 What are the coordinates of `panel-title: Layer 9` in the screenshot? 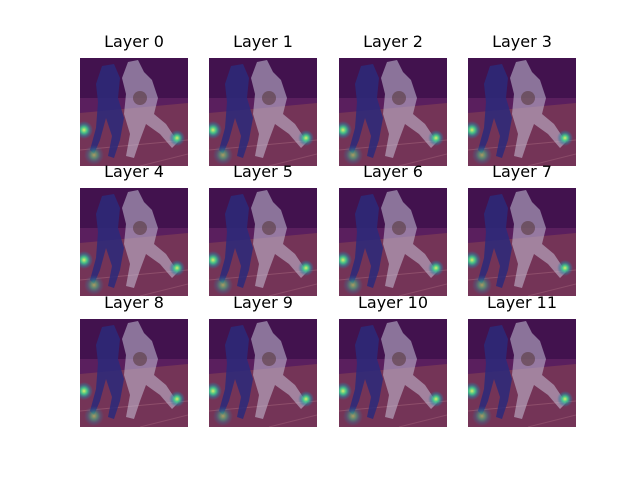 It's located at (263, 302).